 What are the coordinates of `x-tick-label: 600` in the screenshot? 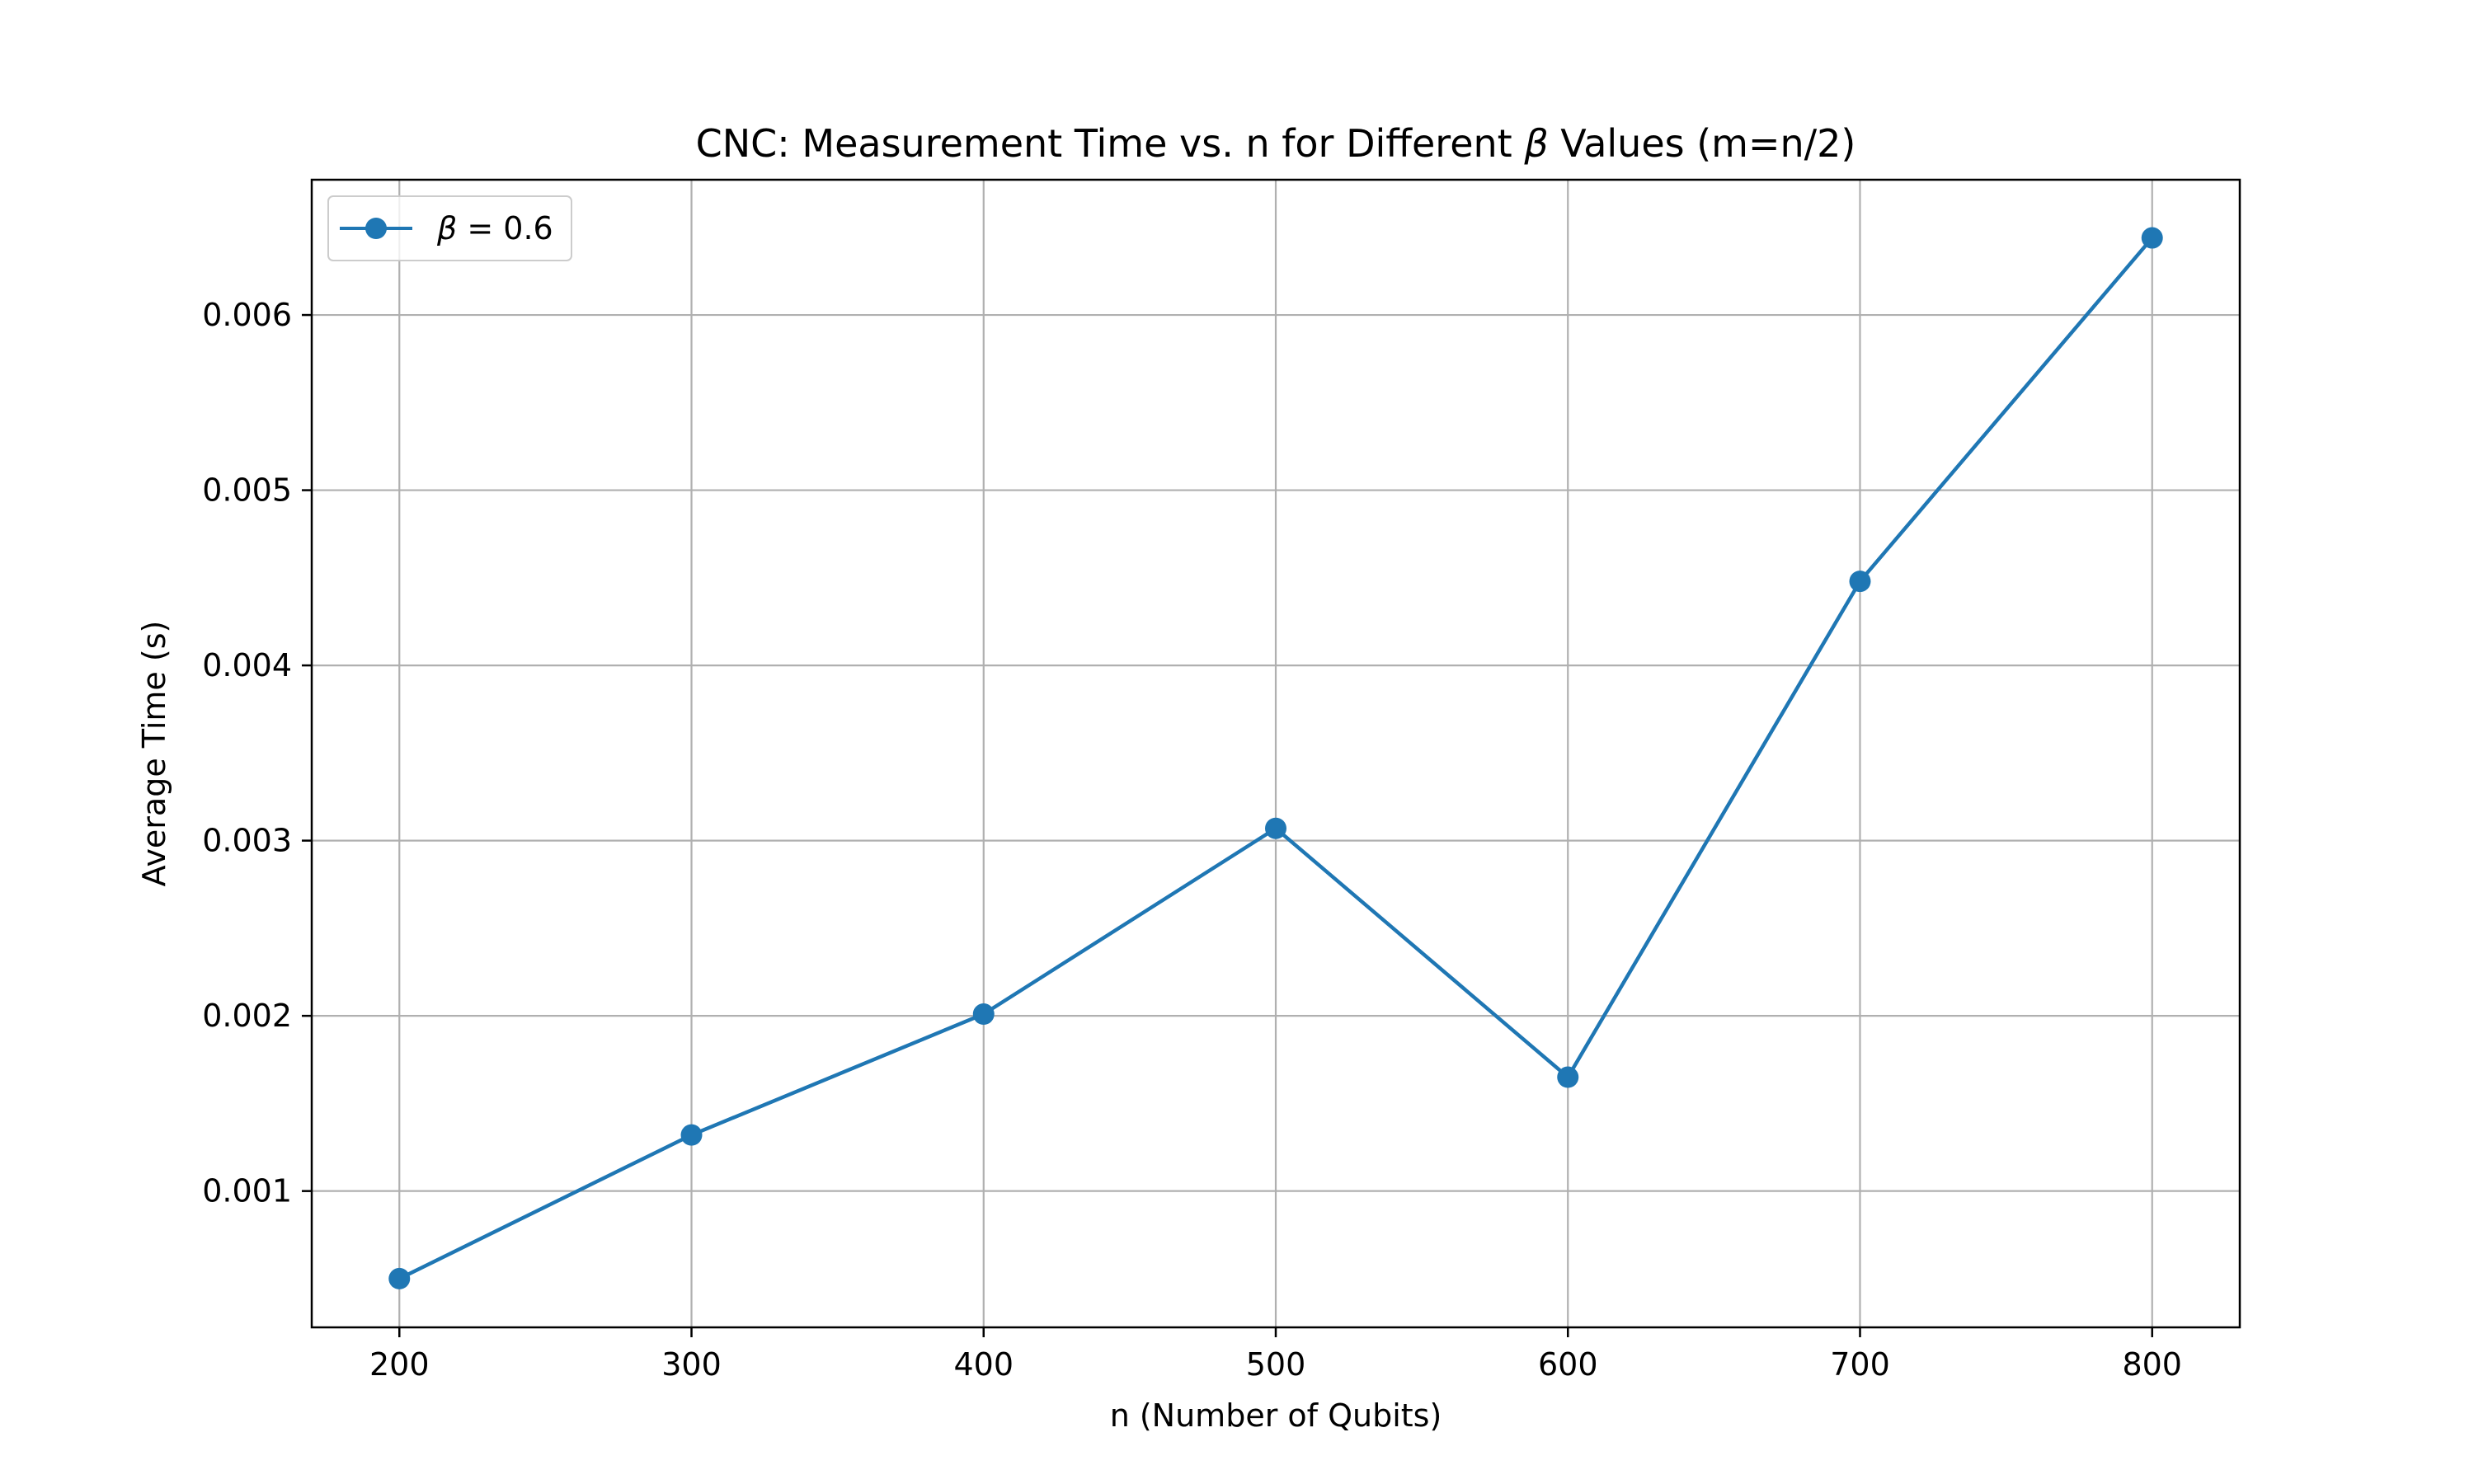 It's located at (1568, 1364).